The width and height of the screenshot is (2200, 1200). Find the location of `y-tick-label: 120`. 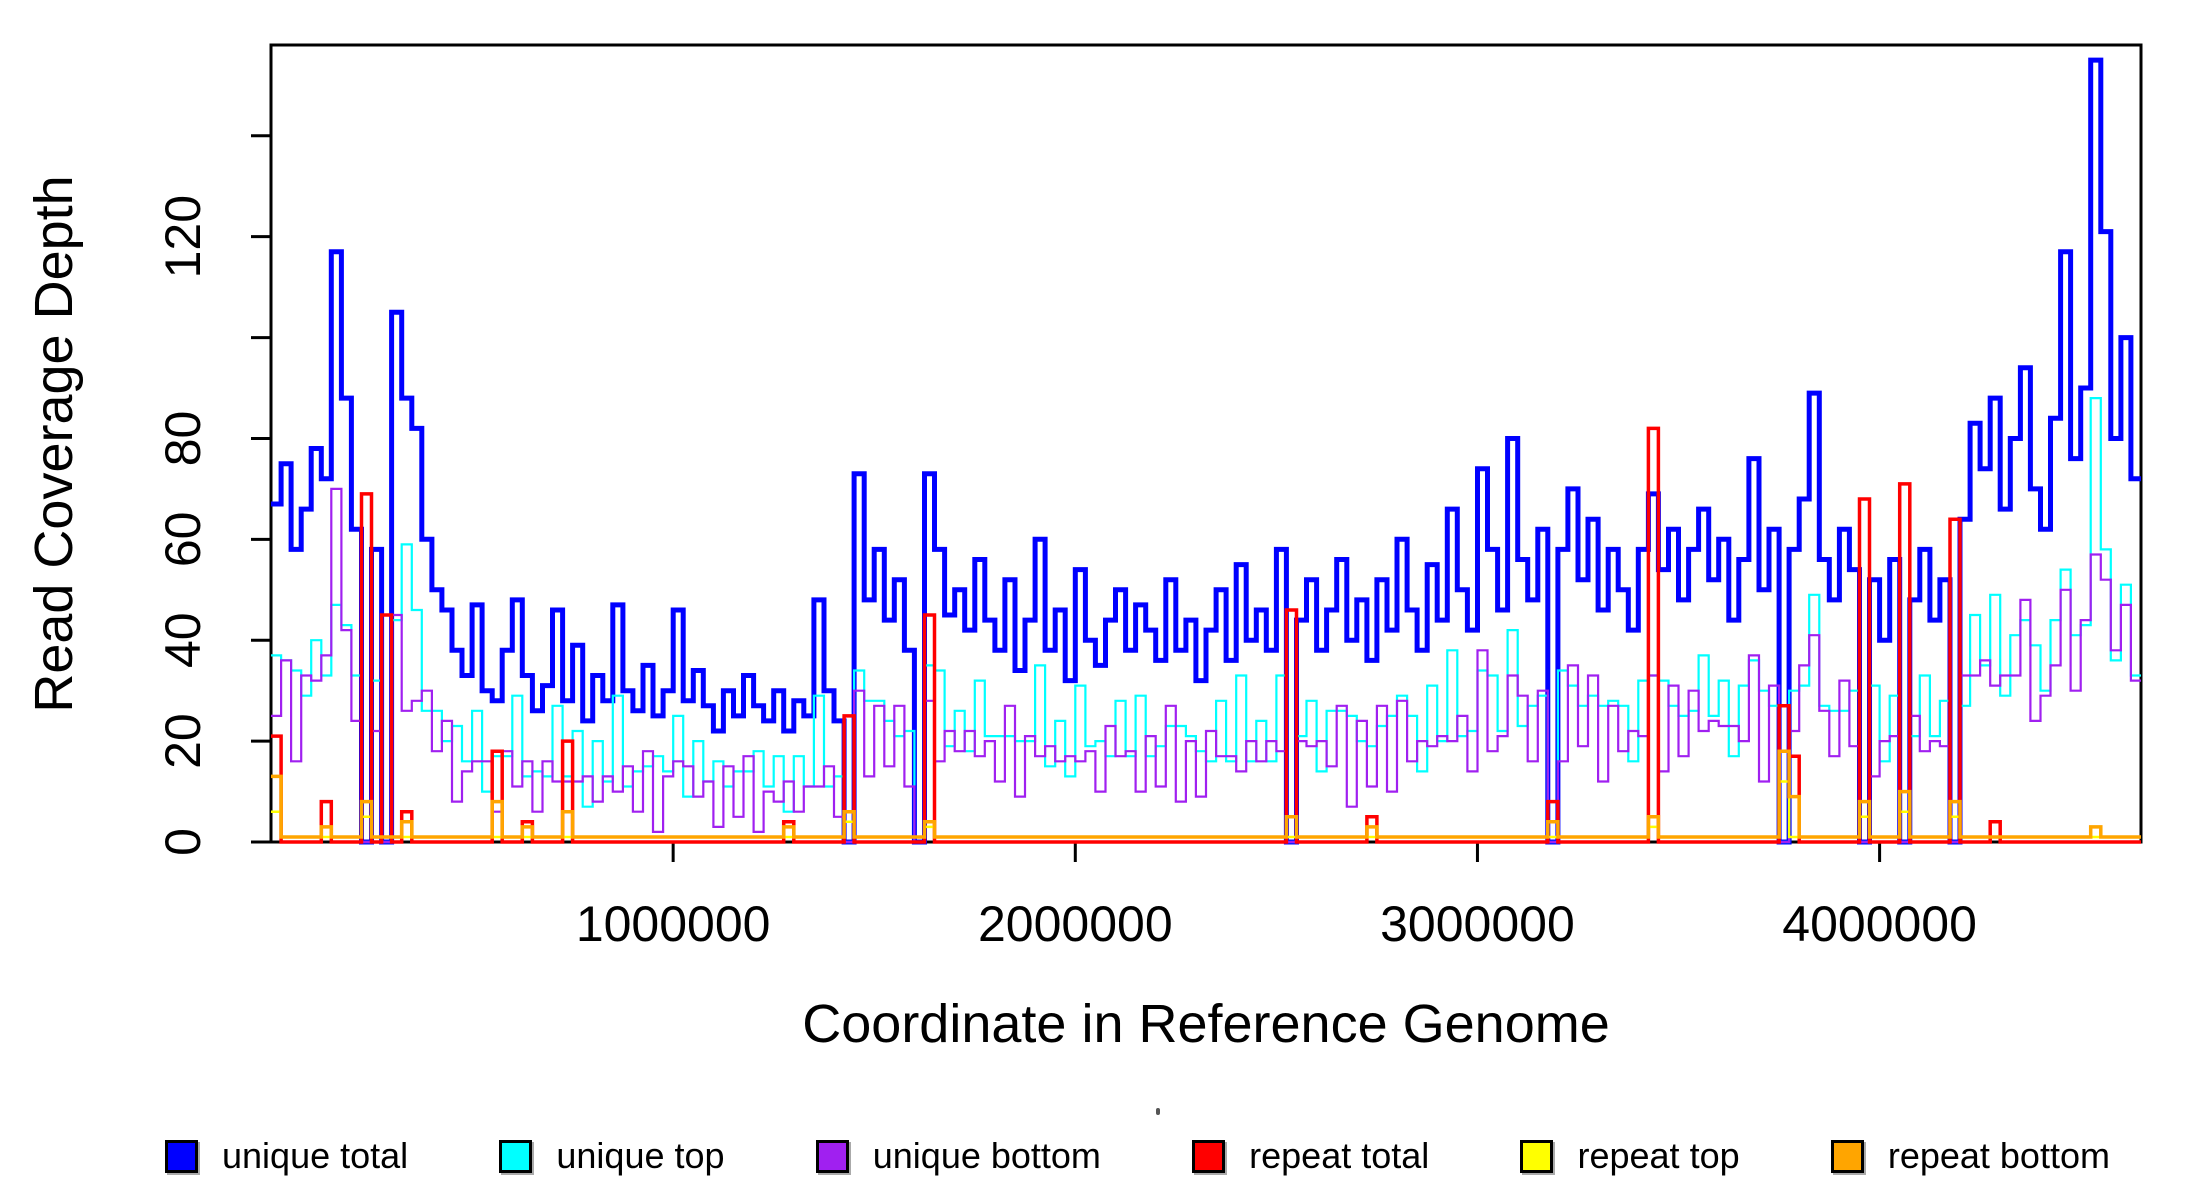

y-tick-label: 120 is located at coordinates (183, 236).